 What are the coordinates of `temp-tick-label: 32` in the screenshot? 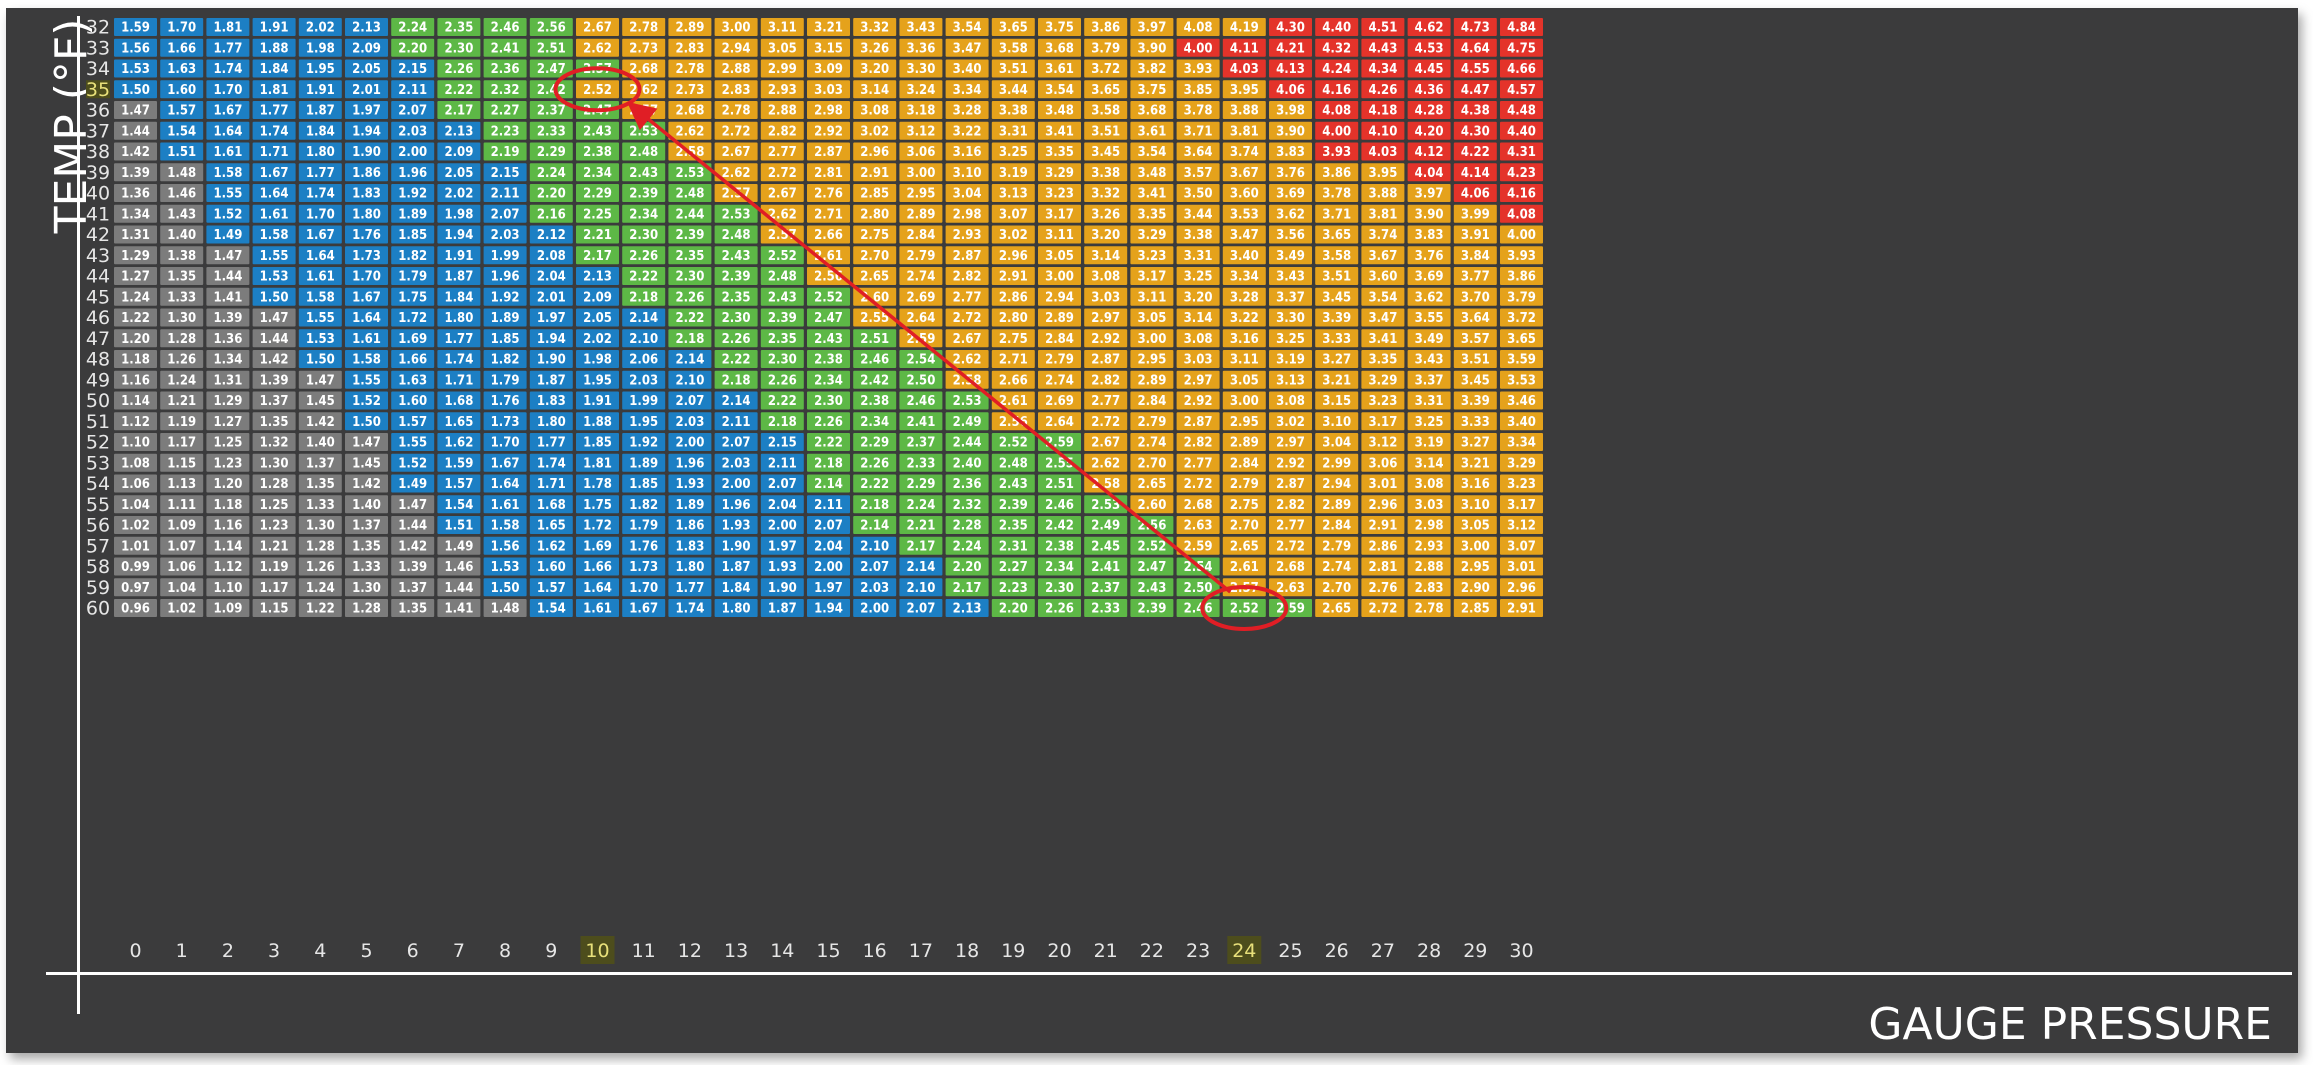 It's located at (98, 28).